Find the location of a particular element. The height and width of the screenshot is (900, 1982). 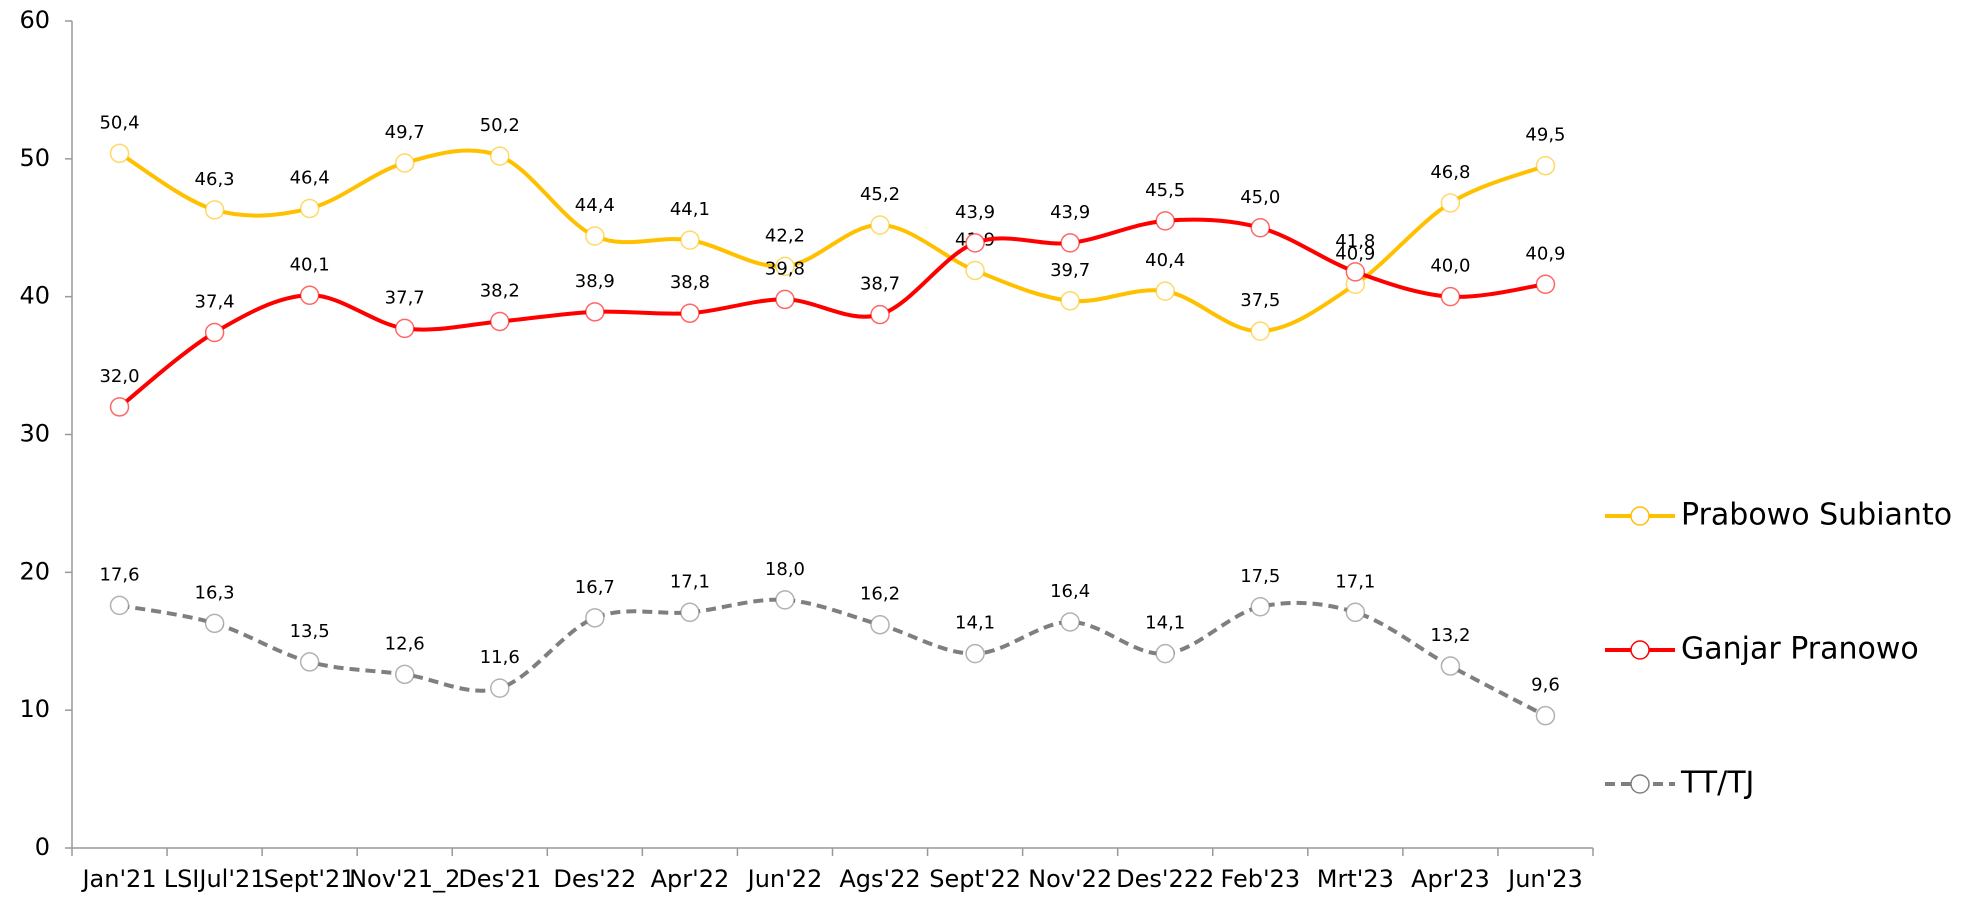

data-label: 11,6 is located at coordinates (500, 657).